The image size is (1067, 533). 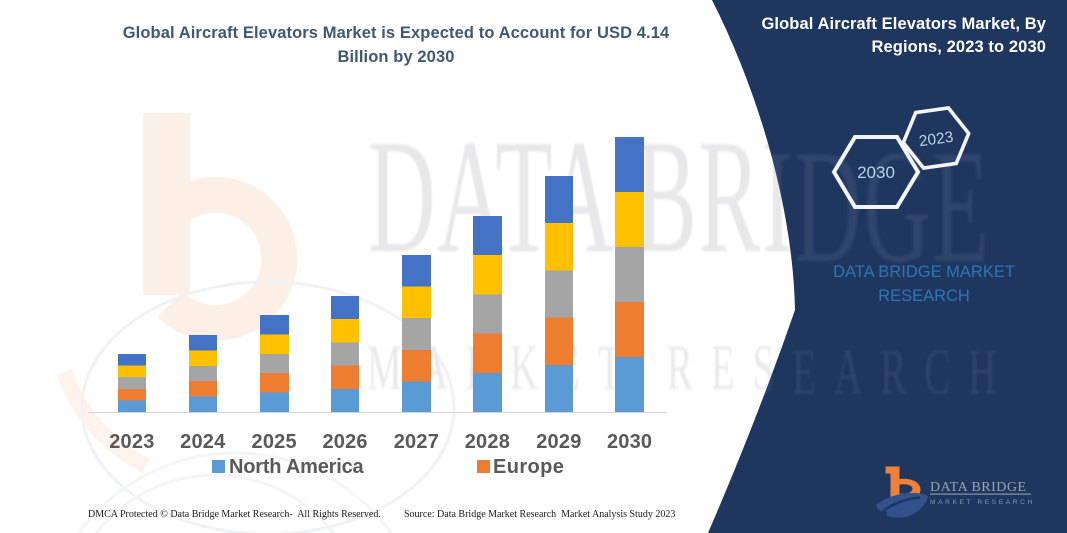 I want to click on svg-text: DATA BRIDGE, so click(x=978, y=487).